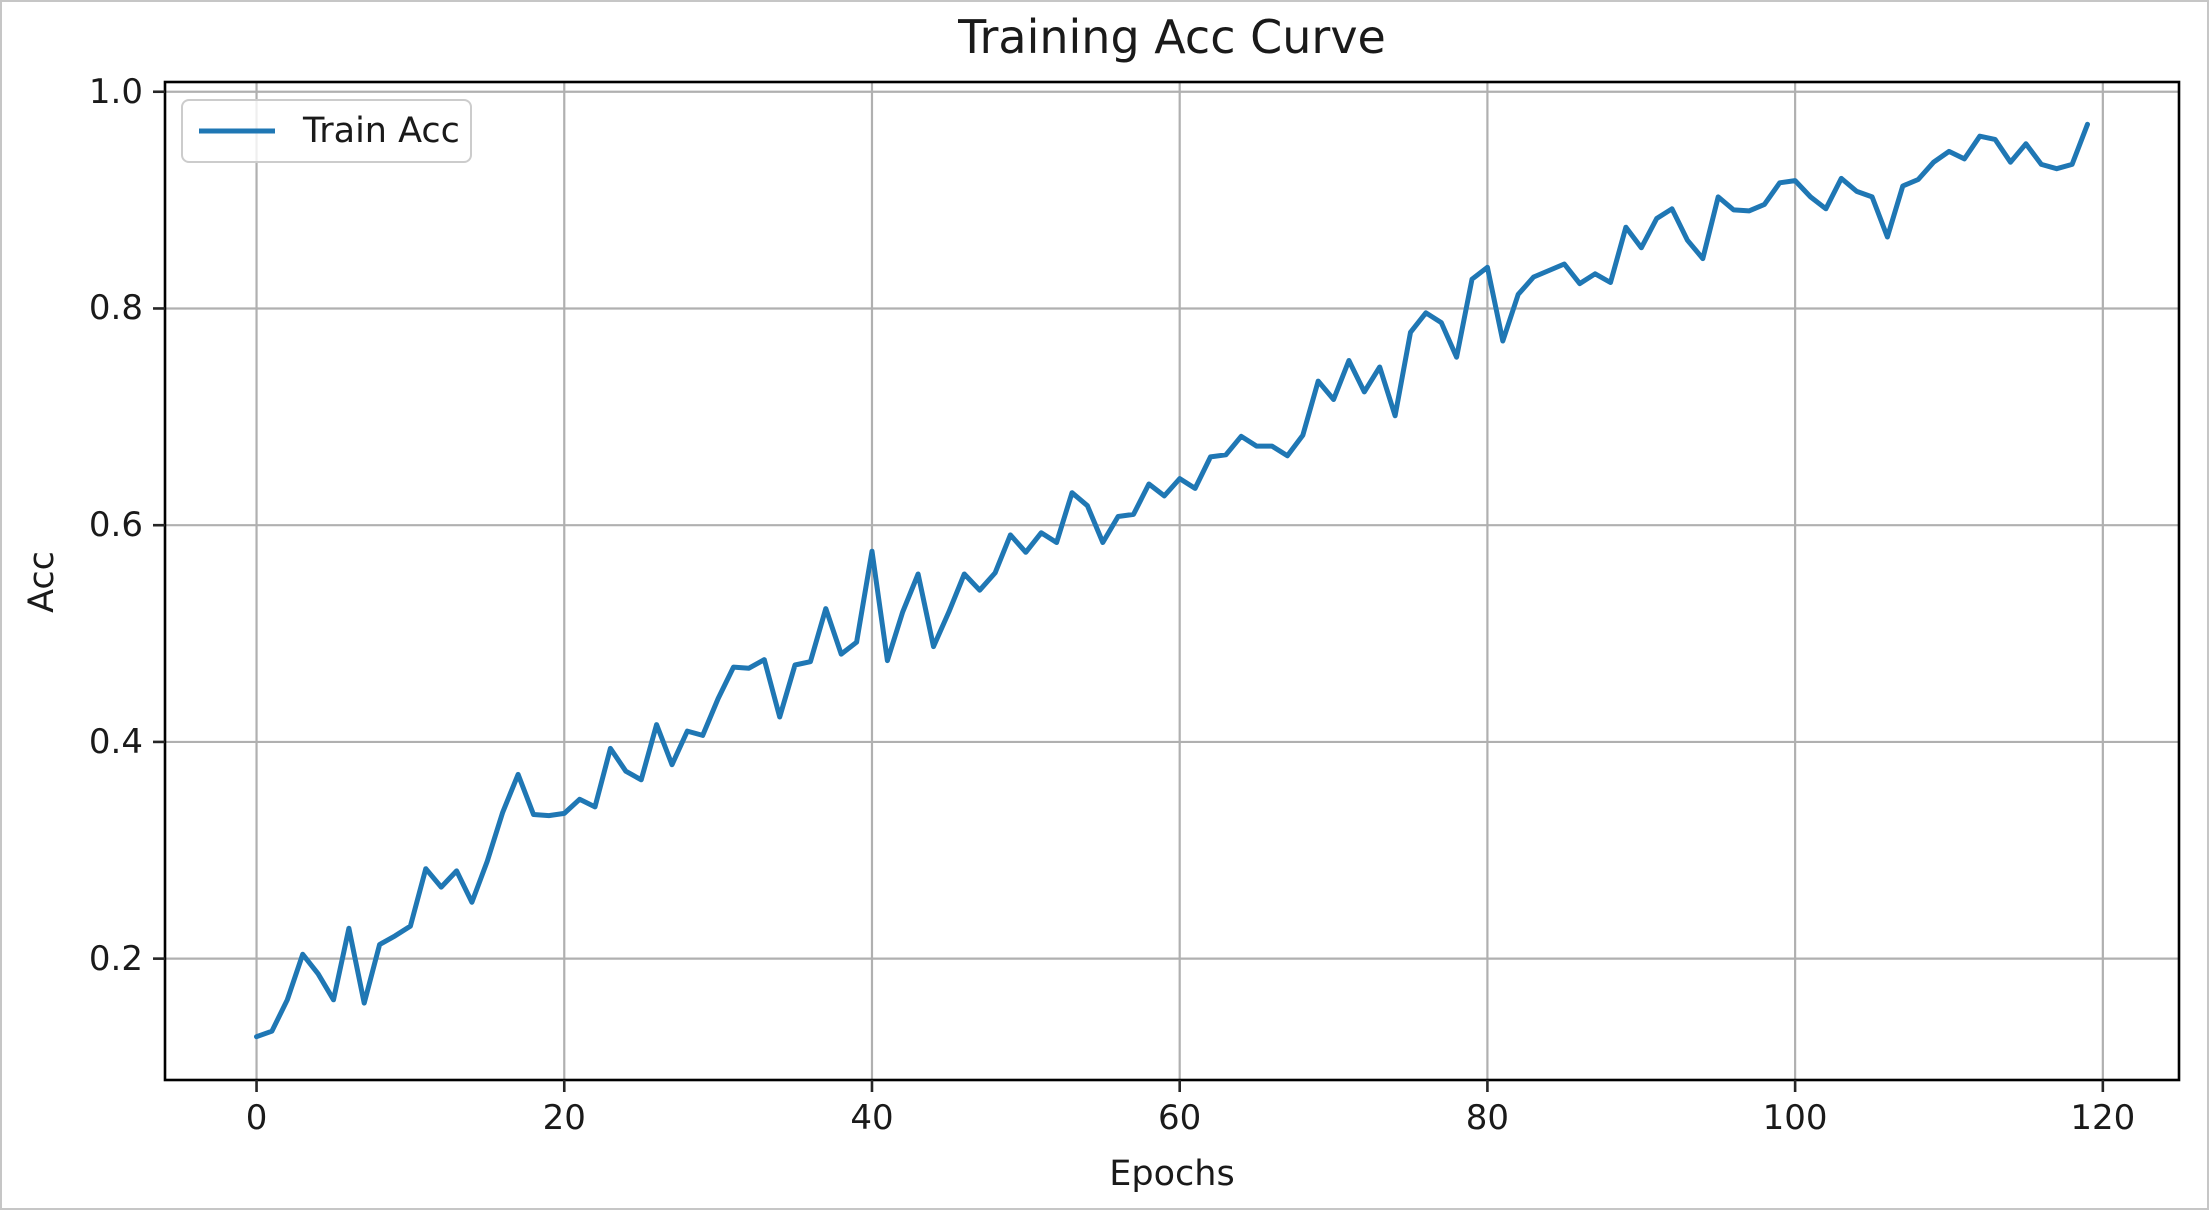 This screenshot has width=2209, height=1210. I want to click on y-tick-label: 1.0, so click(115, 91).